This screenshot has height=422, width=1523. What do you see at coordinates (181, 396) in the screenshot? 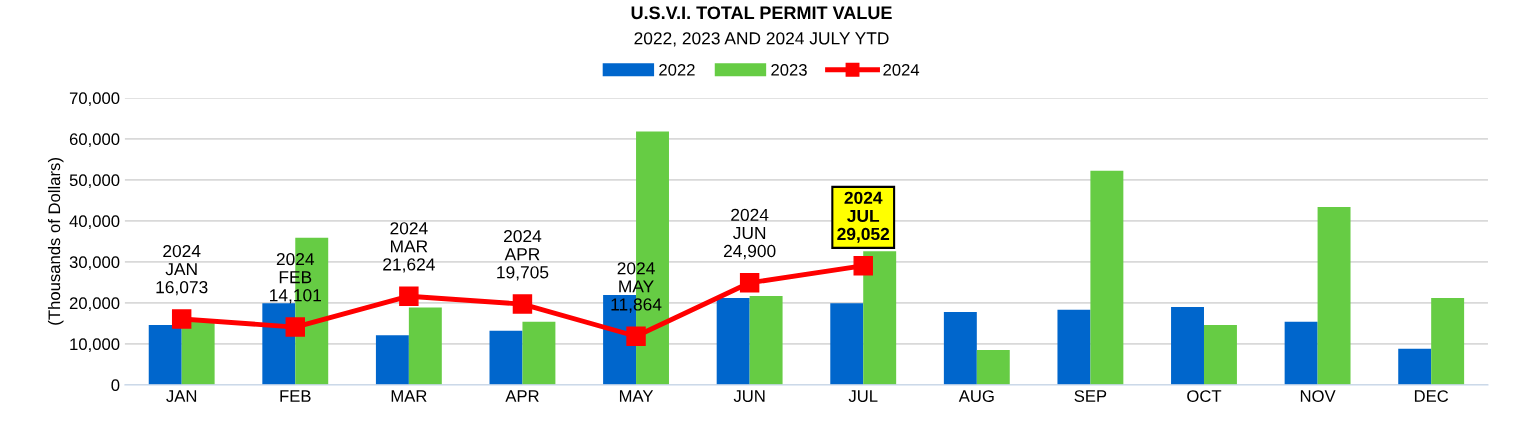
I see `x-tick-label: JAN` at bounding box center [181, 396].